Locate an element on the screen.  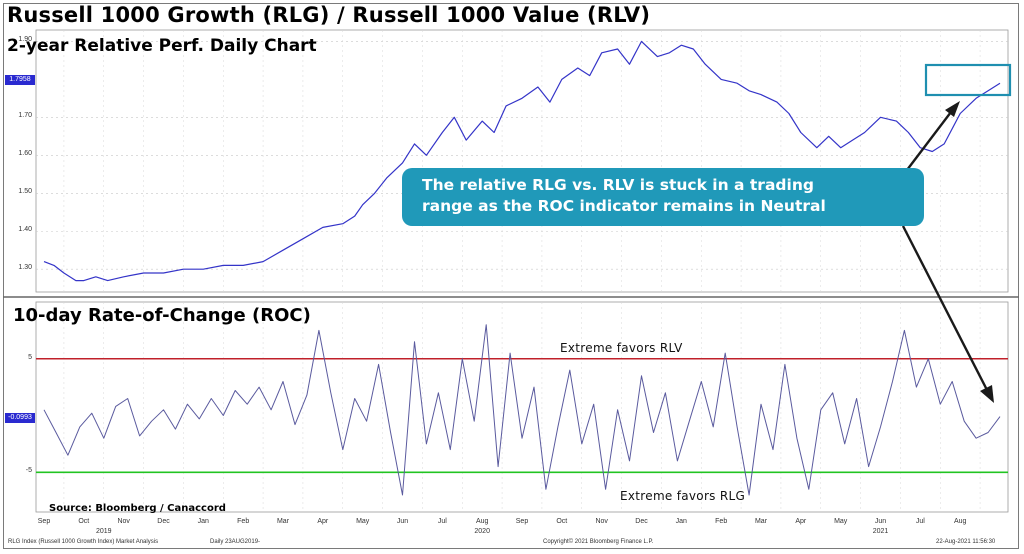
footer-daily: Daily 23AUG2019- is located at coordinates (235, 542).